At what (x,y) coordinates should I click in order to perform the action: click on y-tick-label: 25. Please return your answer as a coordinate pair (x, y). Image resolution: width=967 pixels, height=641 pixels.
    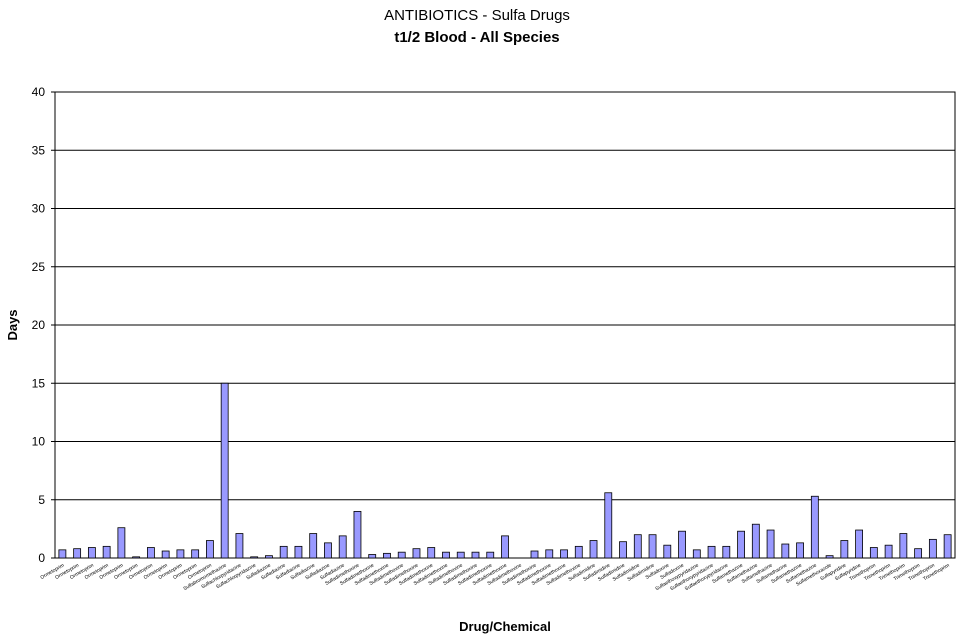
    Looking at the image, I should click on (39, 267).